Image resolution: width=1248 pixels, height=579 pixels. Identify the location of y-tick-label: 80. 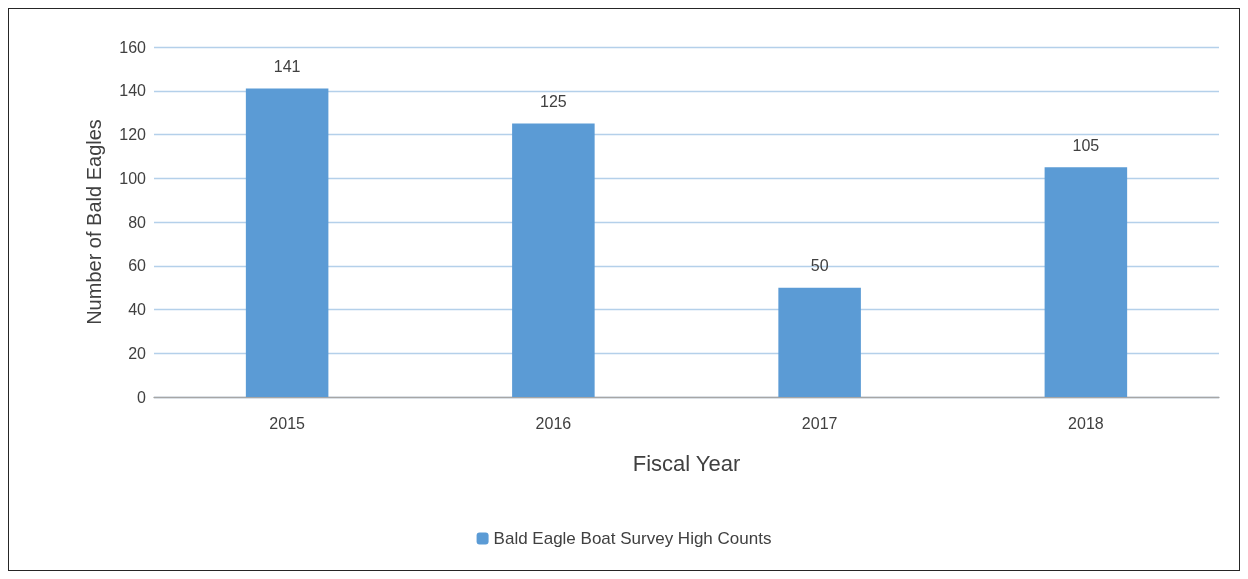
(137, 222).